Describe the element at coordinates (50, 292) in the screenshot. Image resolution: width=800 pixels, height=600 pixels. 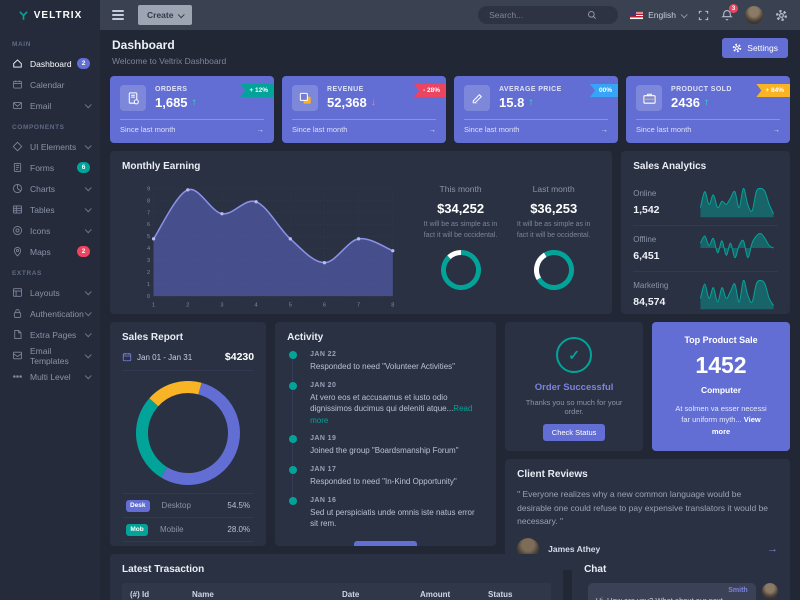
I see `sidebar-item-layouts: Layouts` at that location.